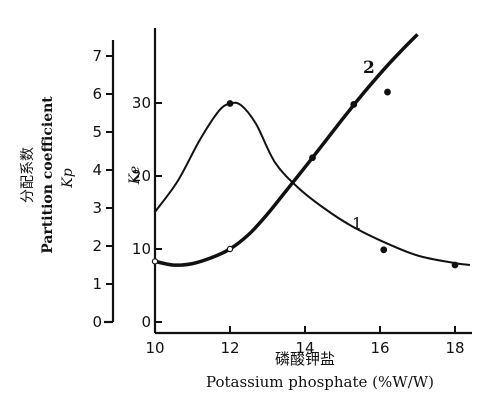 The width and height of the screenshot is (480, 395). I want to click on x-tick-label: 10, so click(154, 348).